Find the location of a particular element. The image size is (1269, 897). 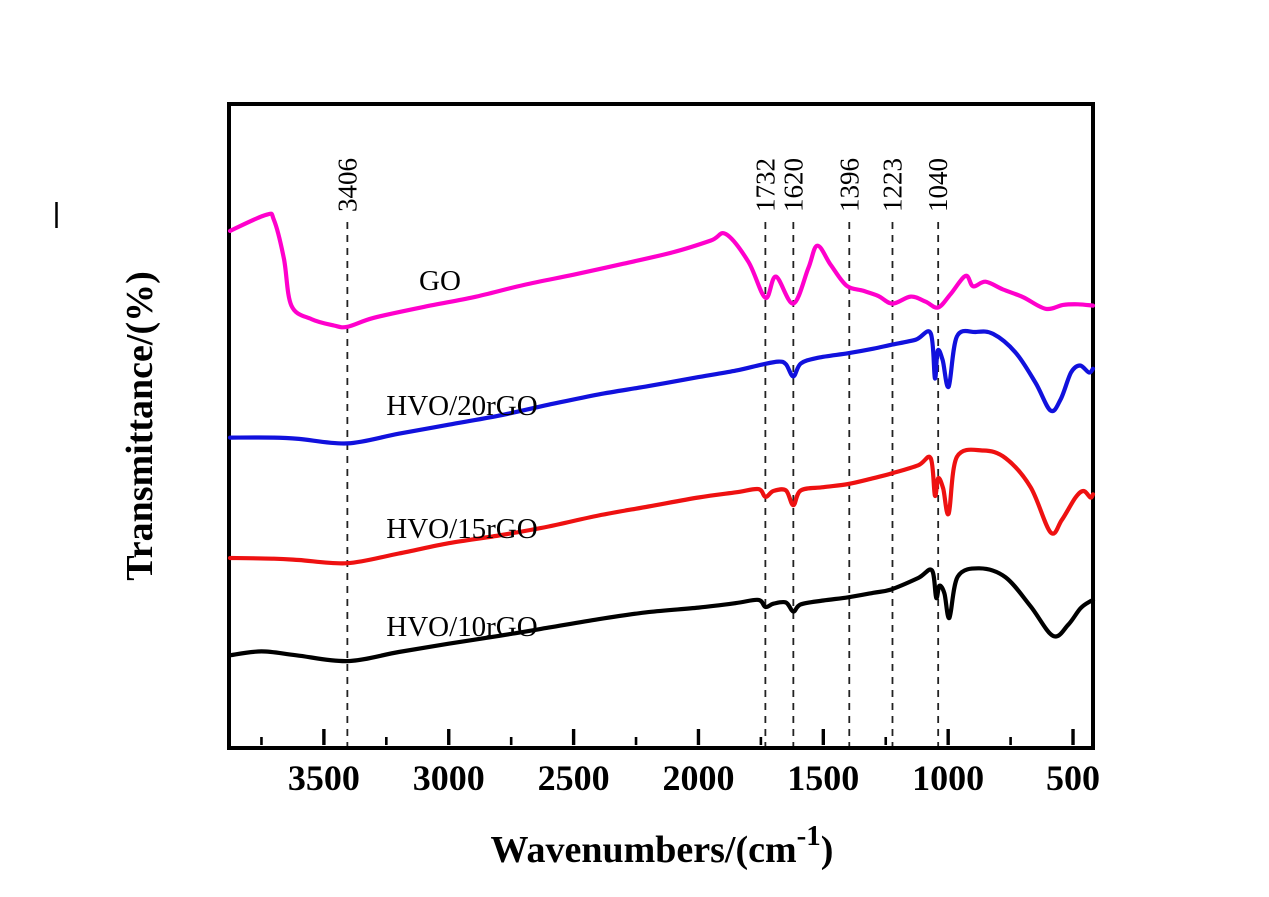

y-axis-title: Transmittance/(%) is located at coordinates (140, 426).